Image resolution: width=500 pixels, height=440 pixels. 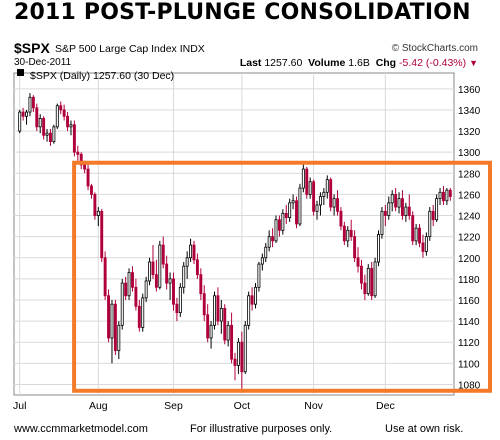 I want to click on legend: $SPX (Daily) 1257.60 (30 Dec), so click(x=95, y=75).